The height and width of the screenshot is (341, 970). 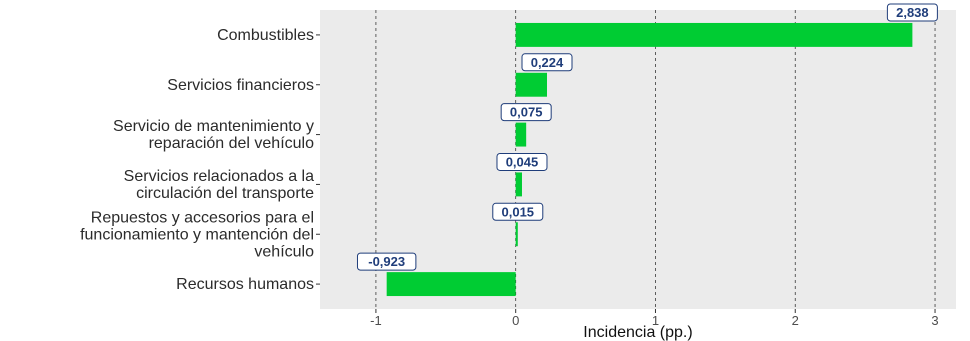 What do you see at coordinates (515, 320) in the screenshot?
I see `x-tick-label: 0` at bounding box center [515, 320].